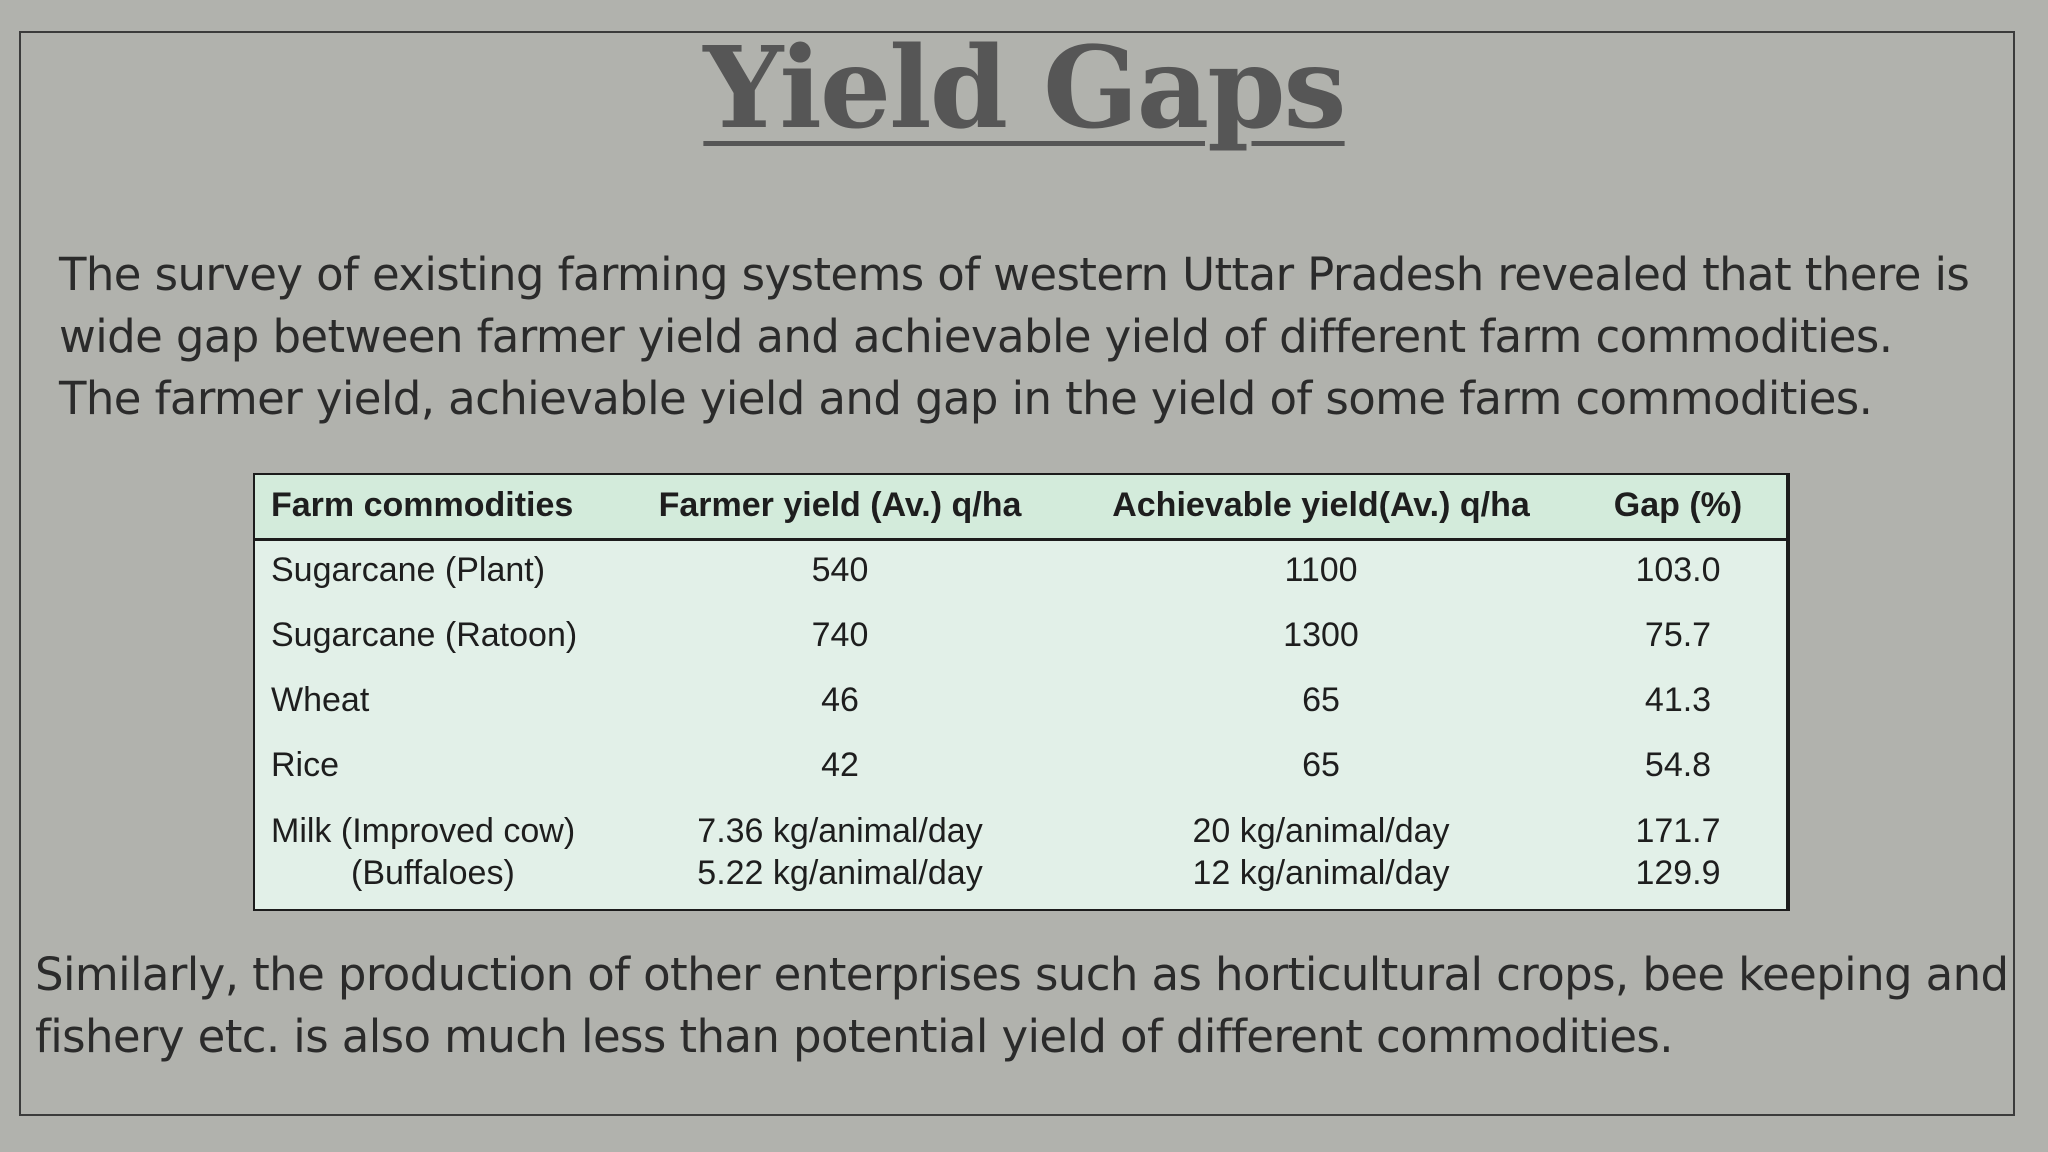  I want to click on table-row: Wheat 46 65 41.3, so click(1020, 700).